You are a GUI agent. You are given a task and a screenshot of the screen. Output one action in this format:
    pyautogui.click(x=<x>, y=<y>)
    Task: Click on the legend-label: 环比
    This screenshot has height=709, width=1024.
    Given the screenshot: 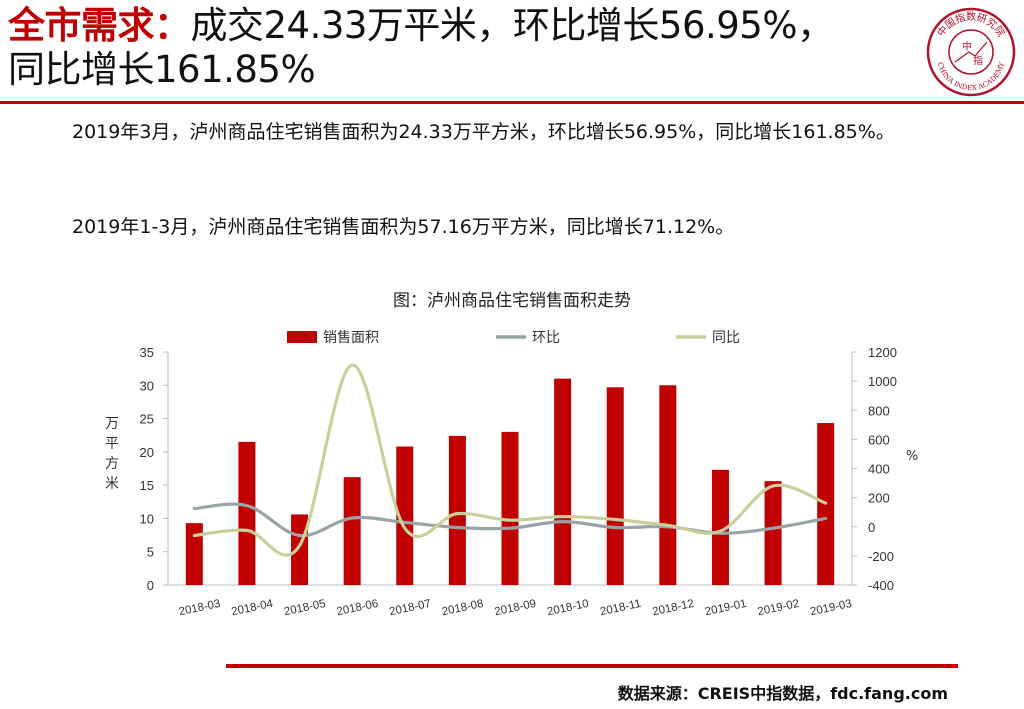 What is the action you would take?
    pyautogui.click(x=546, y=338)
    